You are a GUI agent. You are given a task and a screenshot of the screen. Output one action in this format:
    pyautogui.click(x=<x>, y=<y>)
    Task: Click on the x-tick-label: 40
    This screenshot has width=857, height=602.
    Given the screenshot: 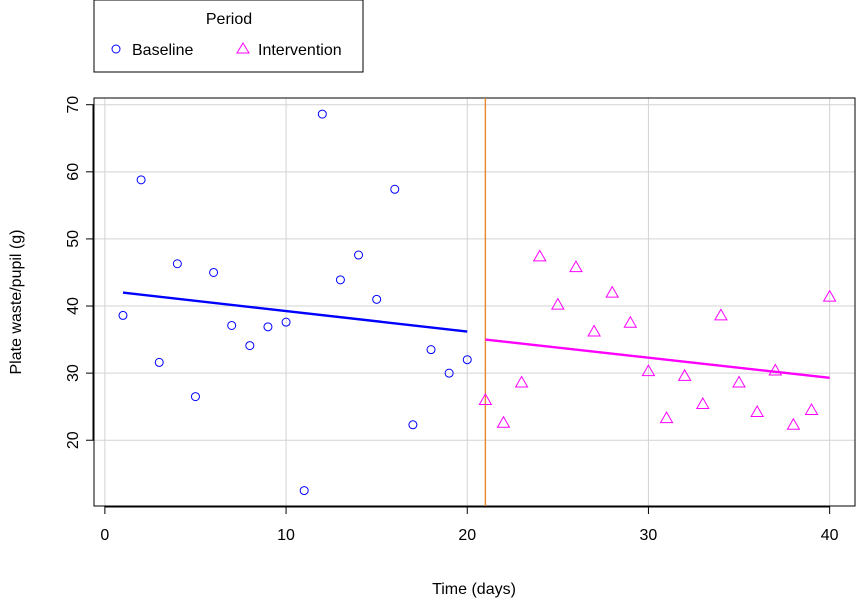 What is the action you would take?
    pyautogui.click(x=830, y=535)
    